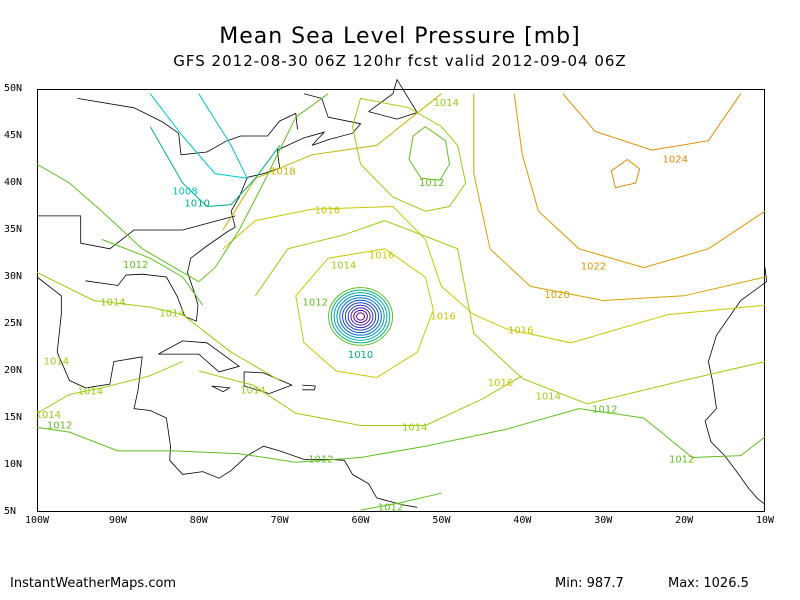 The image size is (800, 600). What do you see at coordinates (556, 295) in the screenshot?
I see `isobar-label: 1020` at bounding box center [556, 295].